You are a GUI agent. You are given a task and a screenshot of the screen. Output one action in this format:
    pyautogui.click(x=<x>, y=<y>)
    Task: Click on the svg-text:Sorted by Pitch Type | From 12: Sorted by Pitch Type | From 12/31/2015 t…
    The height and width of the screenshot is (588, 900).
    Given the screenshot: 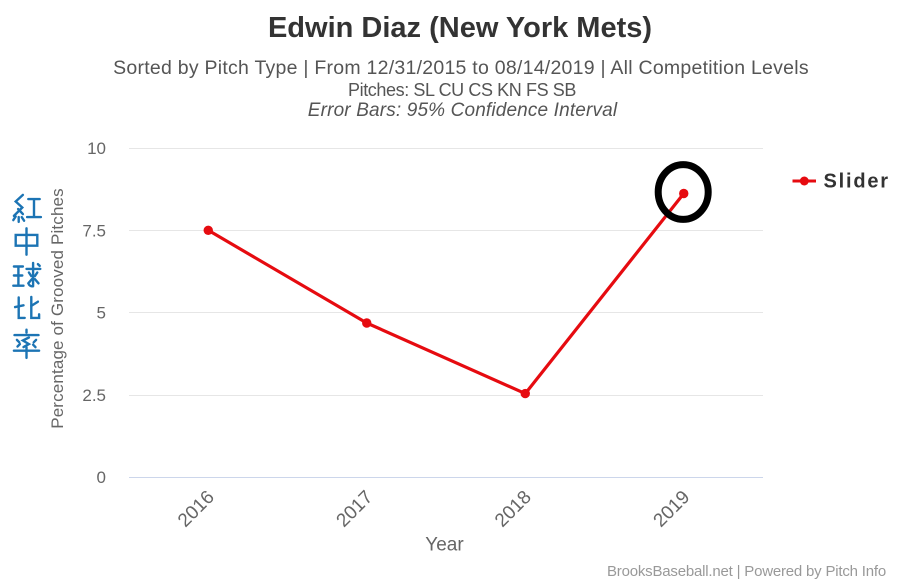 What is the action you would take?
    pyautogui.click(x=461, y=68)
    